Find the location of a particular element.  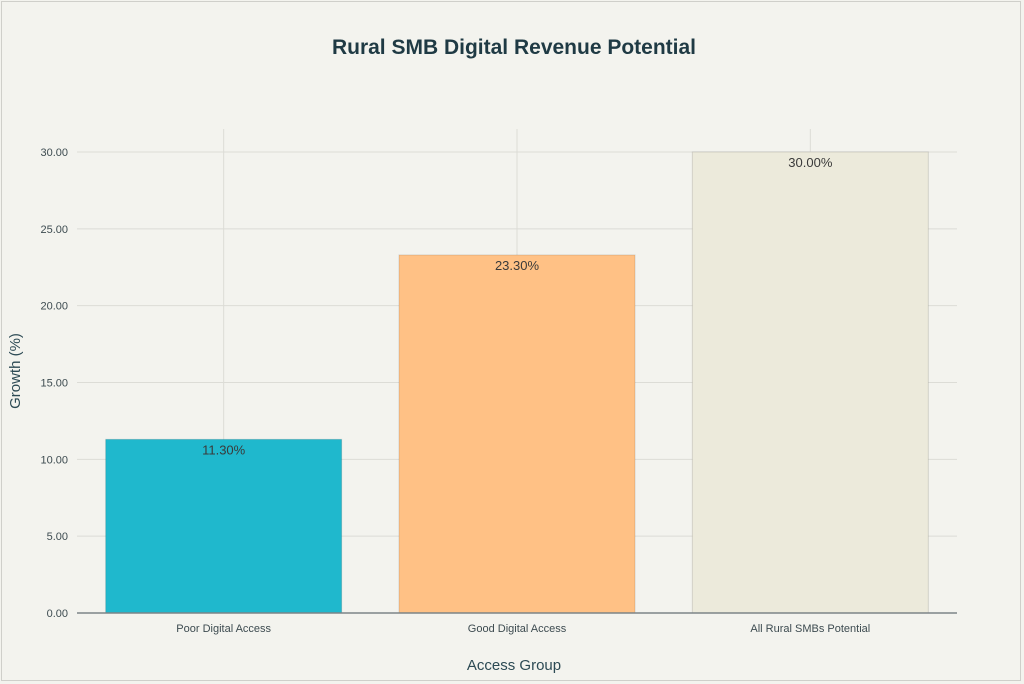

x-tick-label: Poor Digital Access is located at coordinates (223, 629).